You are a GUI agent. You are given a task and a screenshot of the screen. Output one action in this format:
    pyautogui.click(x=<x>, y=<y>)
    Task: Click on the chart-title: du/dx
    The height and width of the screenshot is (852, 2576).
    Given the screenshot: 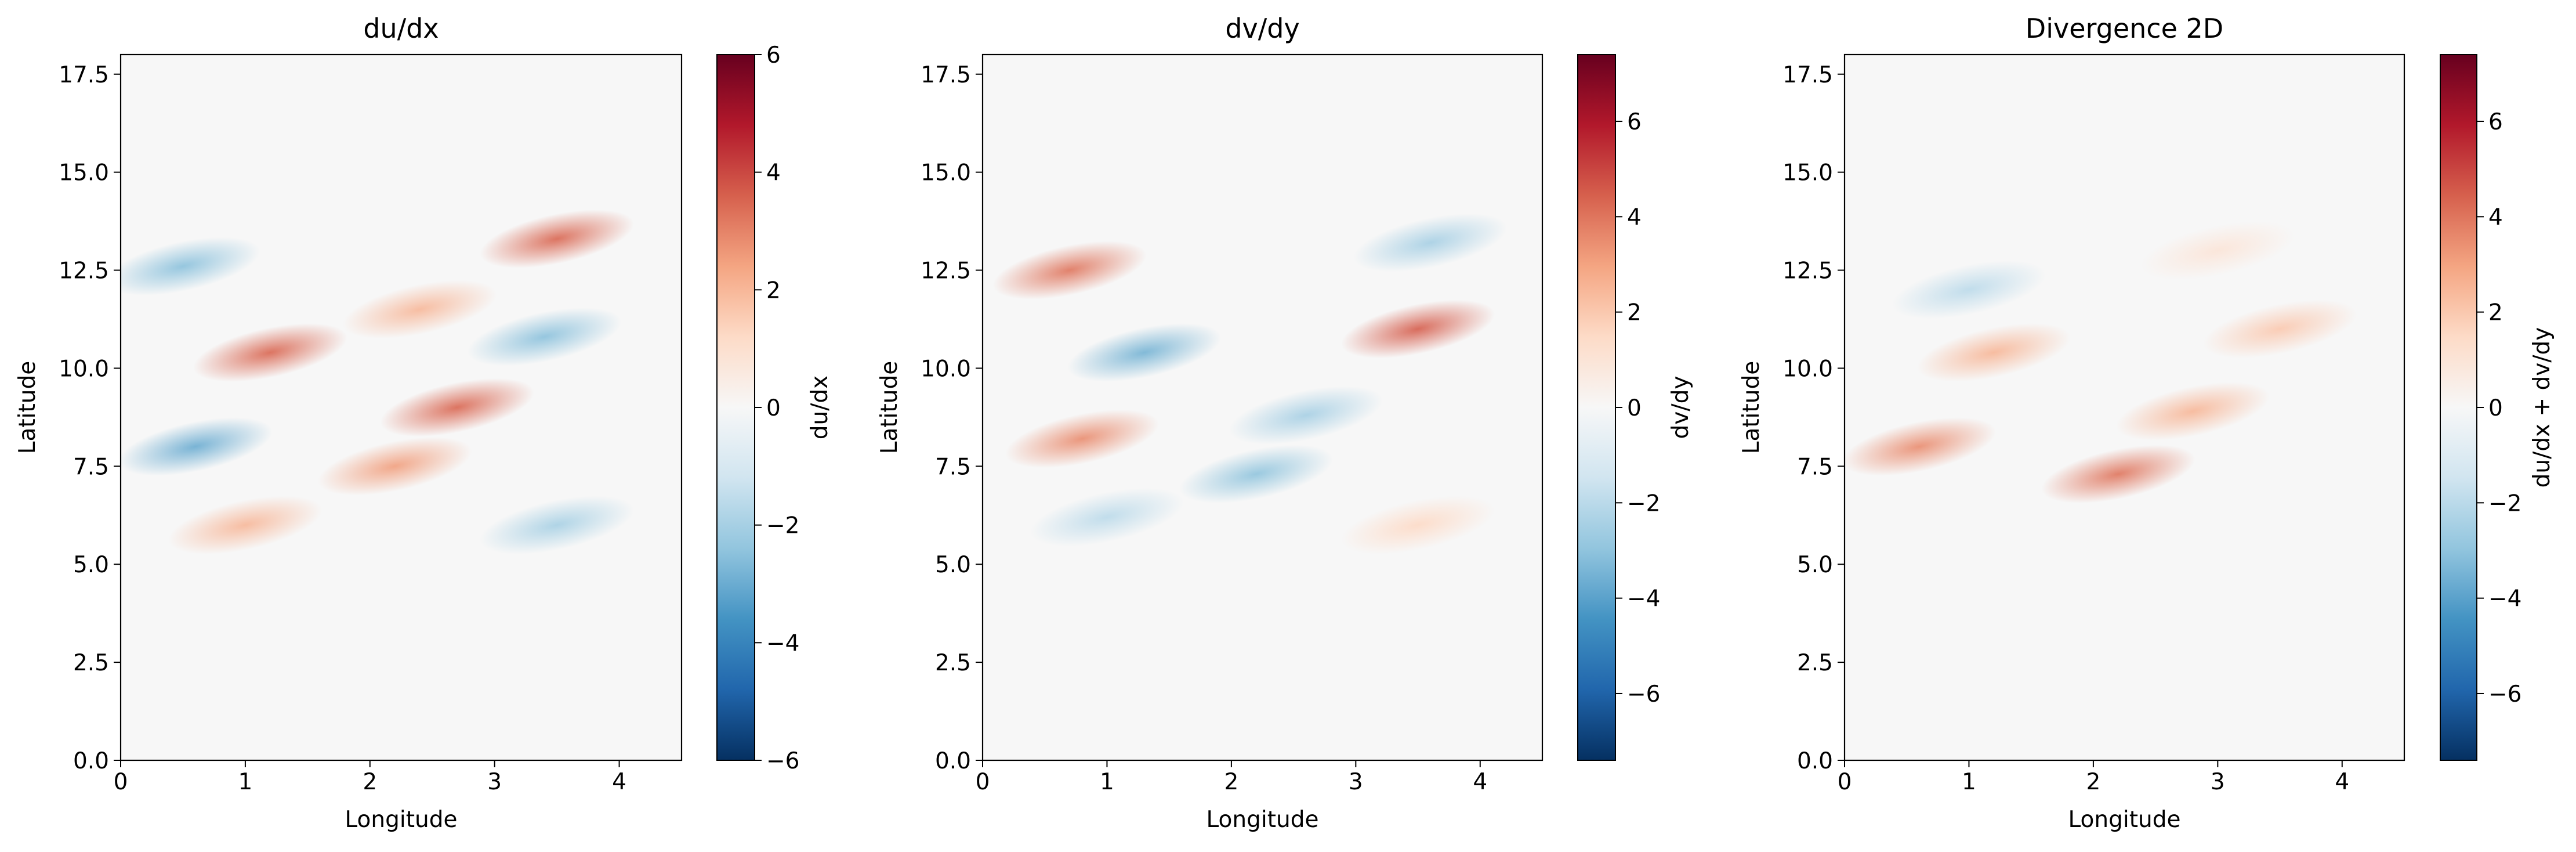 What is the action you would take?
    pyautogui.click(x=401, y=29)
    